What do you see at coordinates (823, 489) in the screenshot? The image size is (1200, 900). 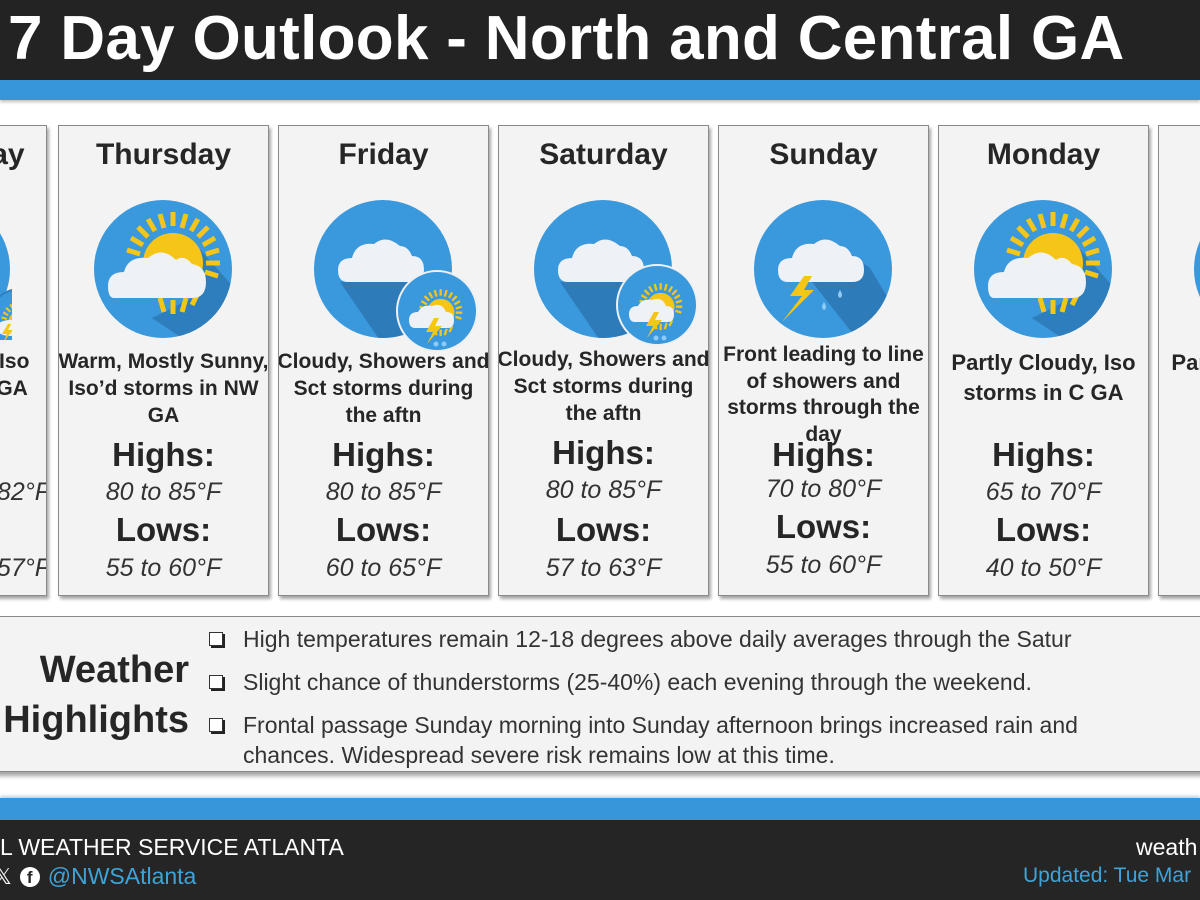 I see `highs-value: 70 to 80°F` at bounding box center [823, 489].